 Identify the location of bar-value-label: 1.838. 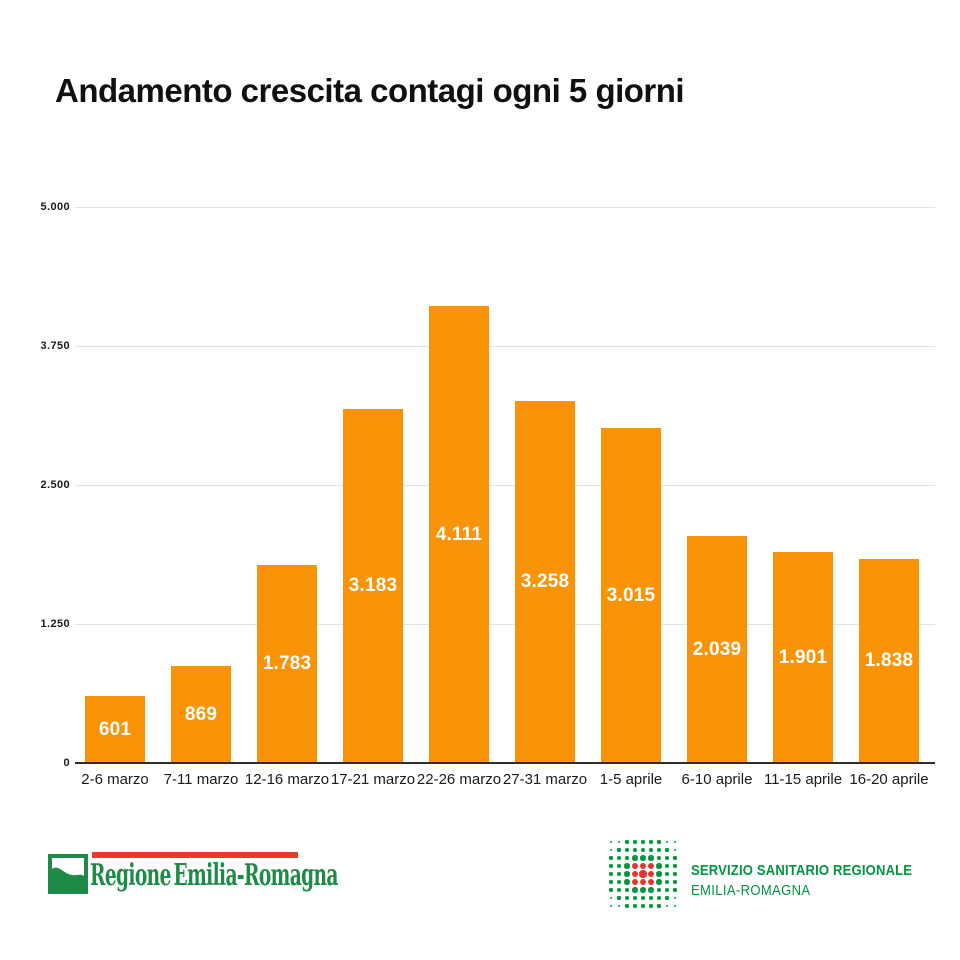
(889, 660).